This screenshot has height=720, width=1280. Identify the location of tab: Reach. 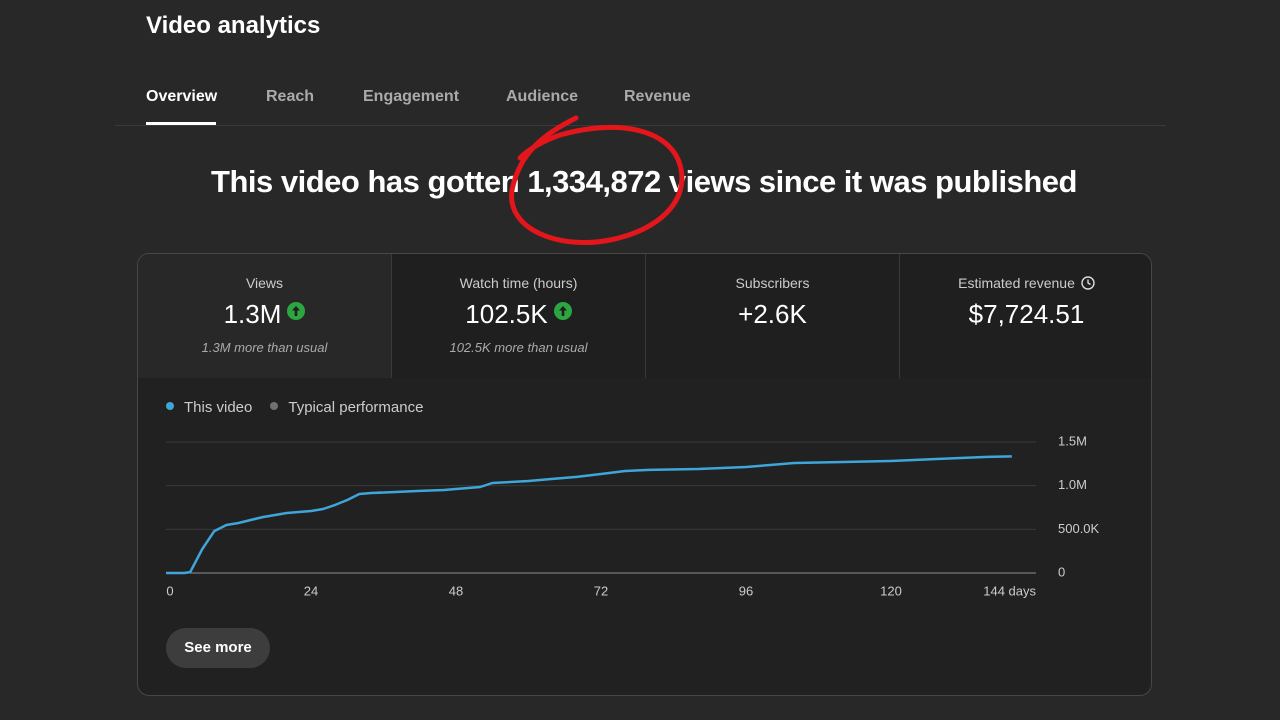
(290, 96).